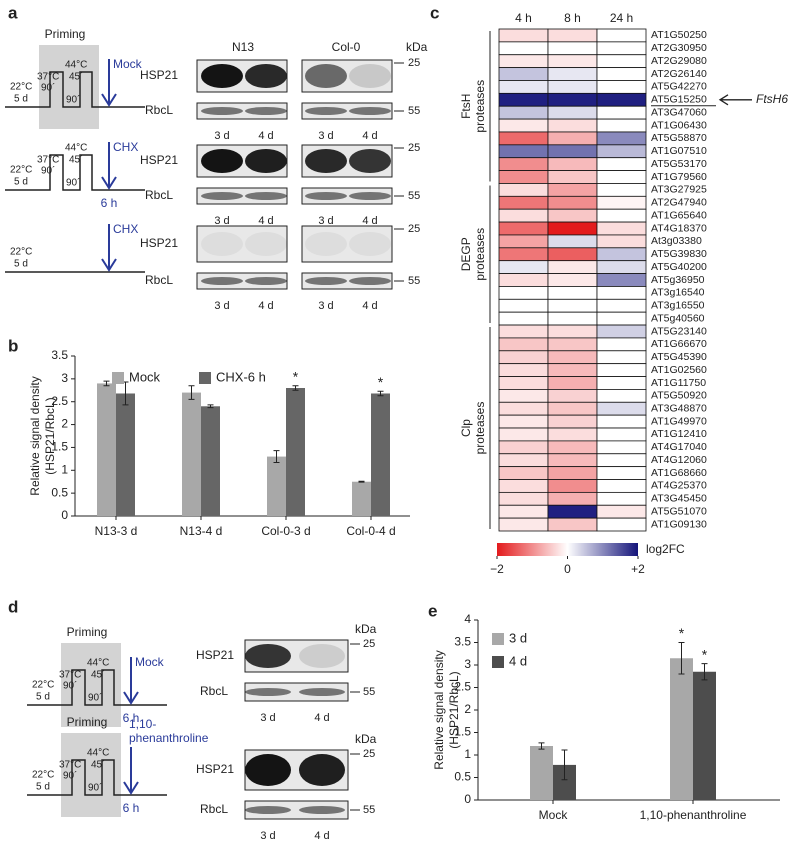 The height and width of the screenshot is (849, 788). What do you see at coordinates (59, 401) in the screenshot?
I see `y-tick-label: 2.5` at bounding box center [59, 401].